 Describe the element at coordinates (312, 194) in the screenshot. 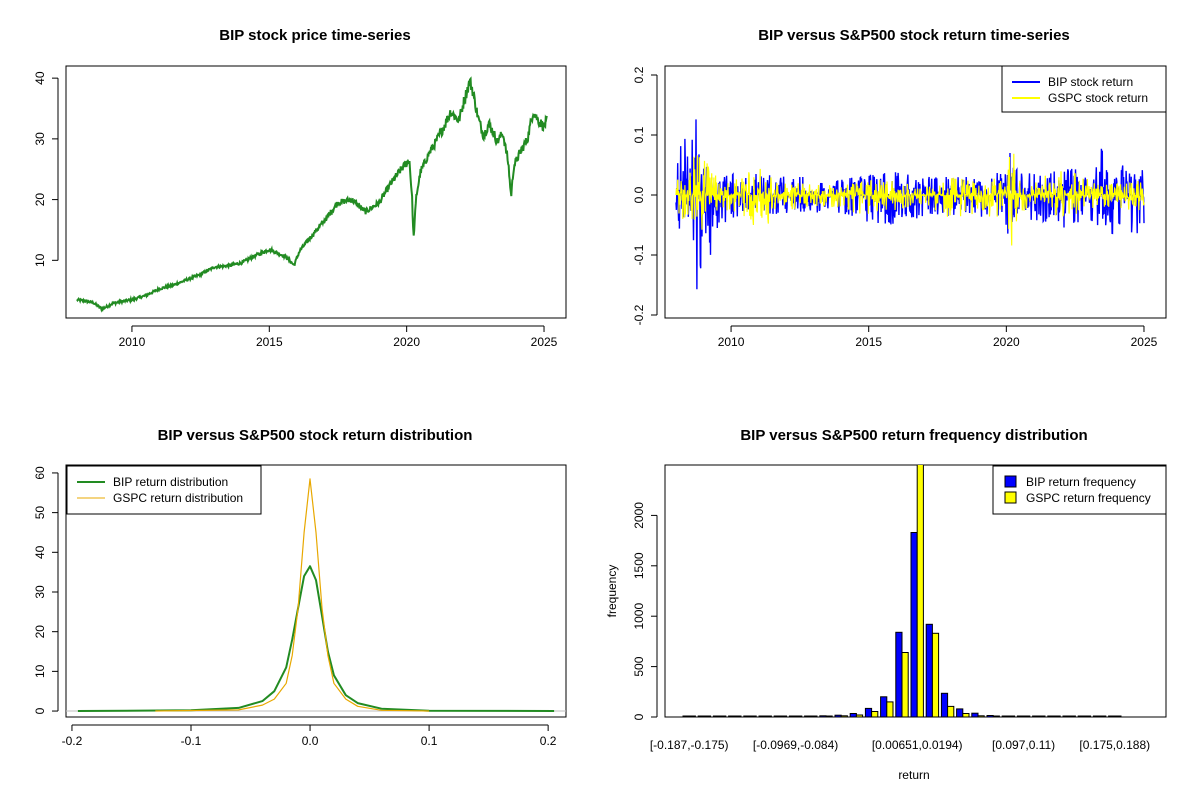

I see `price-series-line` at that location.